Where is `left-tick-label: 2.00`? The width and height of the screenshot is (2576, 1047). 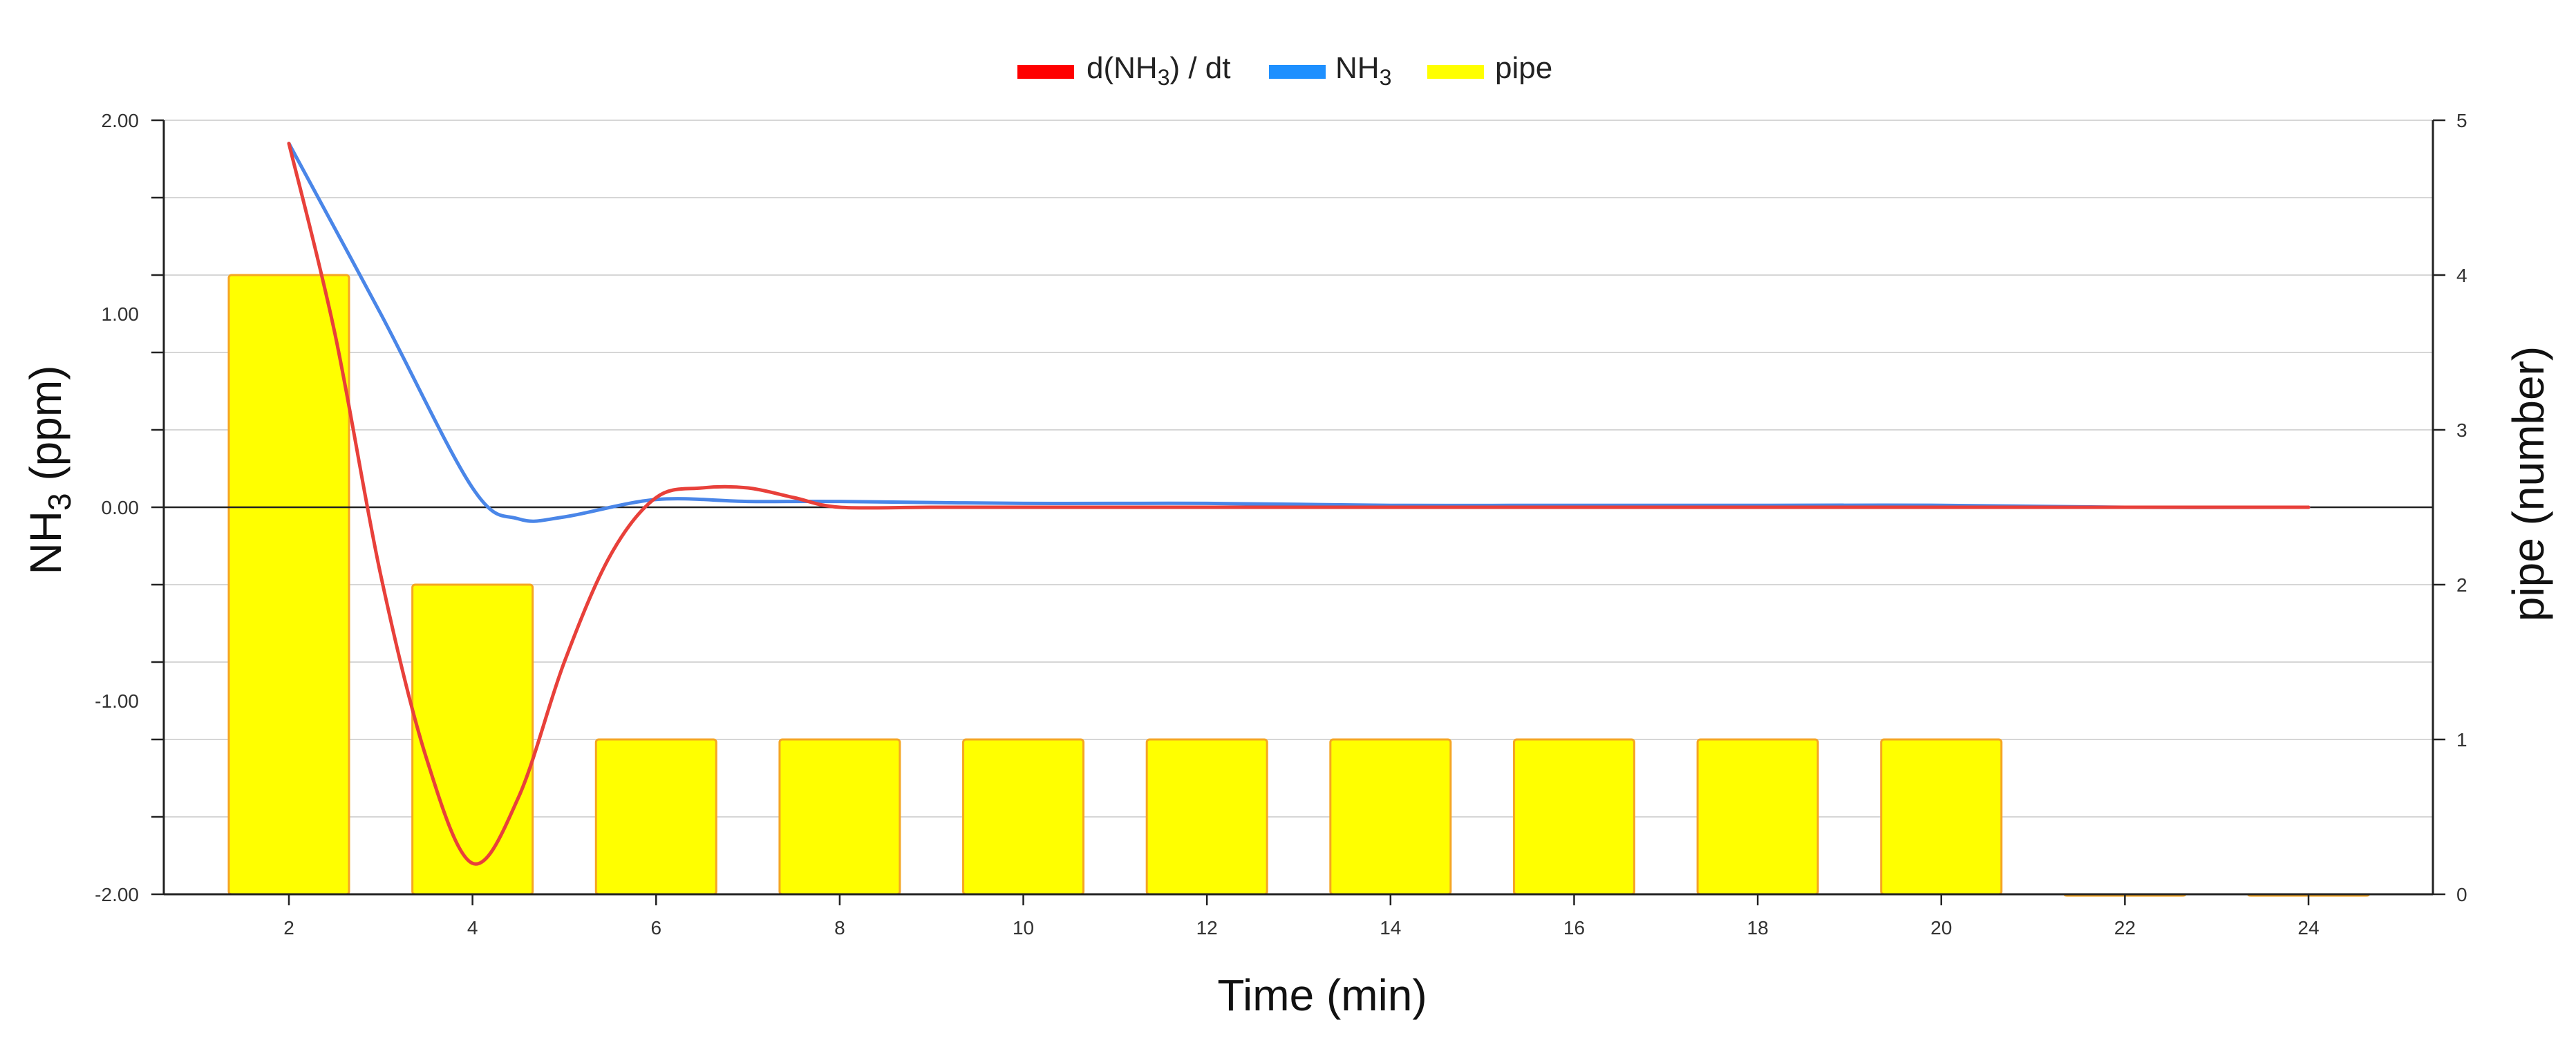 left-tick-label: 2.00 is located at coordinates (121, 120).